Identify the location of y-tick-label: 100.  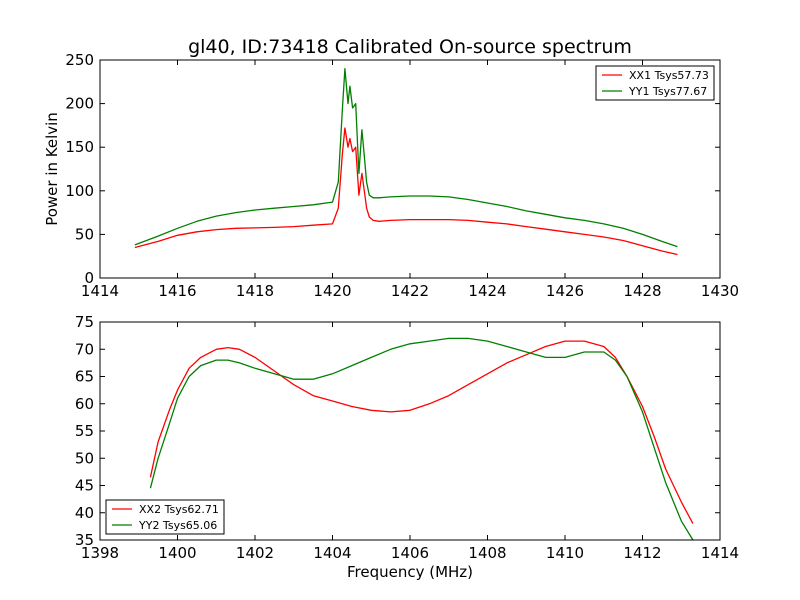
(79, 191).